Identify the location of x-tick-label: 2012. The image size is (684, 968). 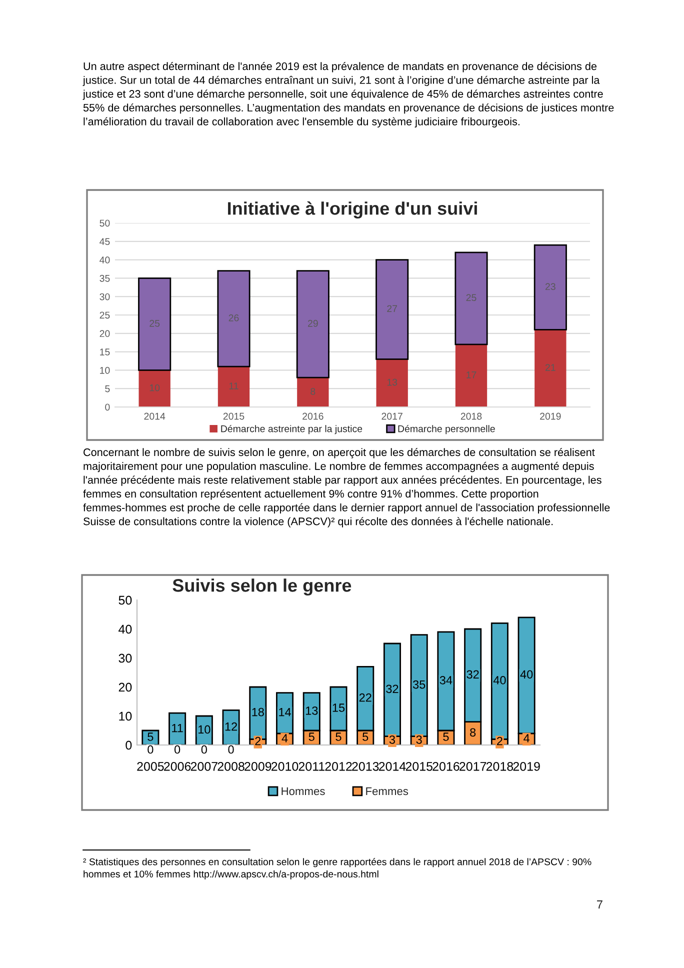
(338, 766).